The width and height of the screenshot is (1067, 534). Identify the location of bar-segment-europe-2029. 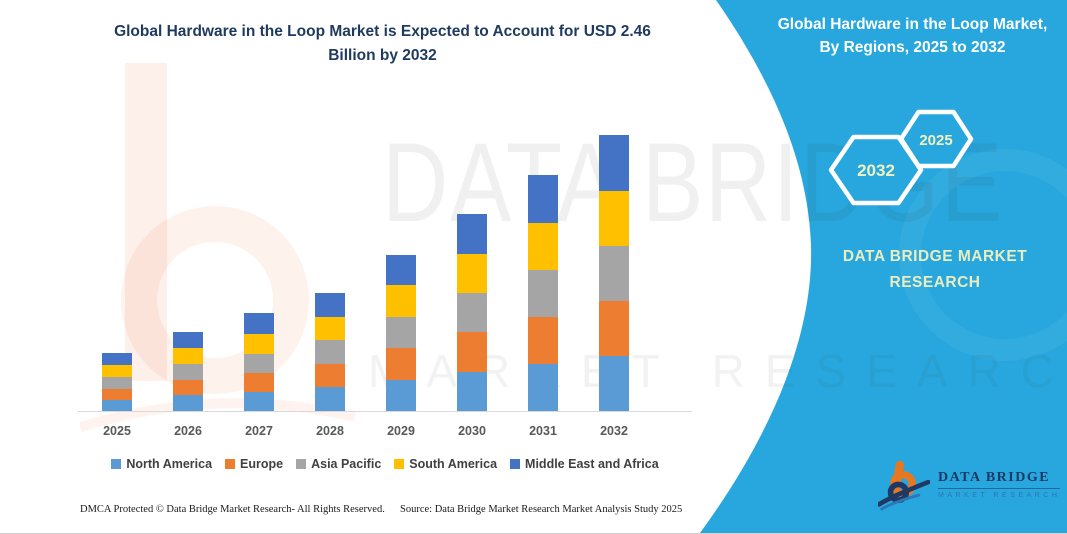
(401, 364).